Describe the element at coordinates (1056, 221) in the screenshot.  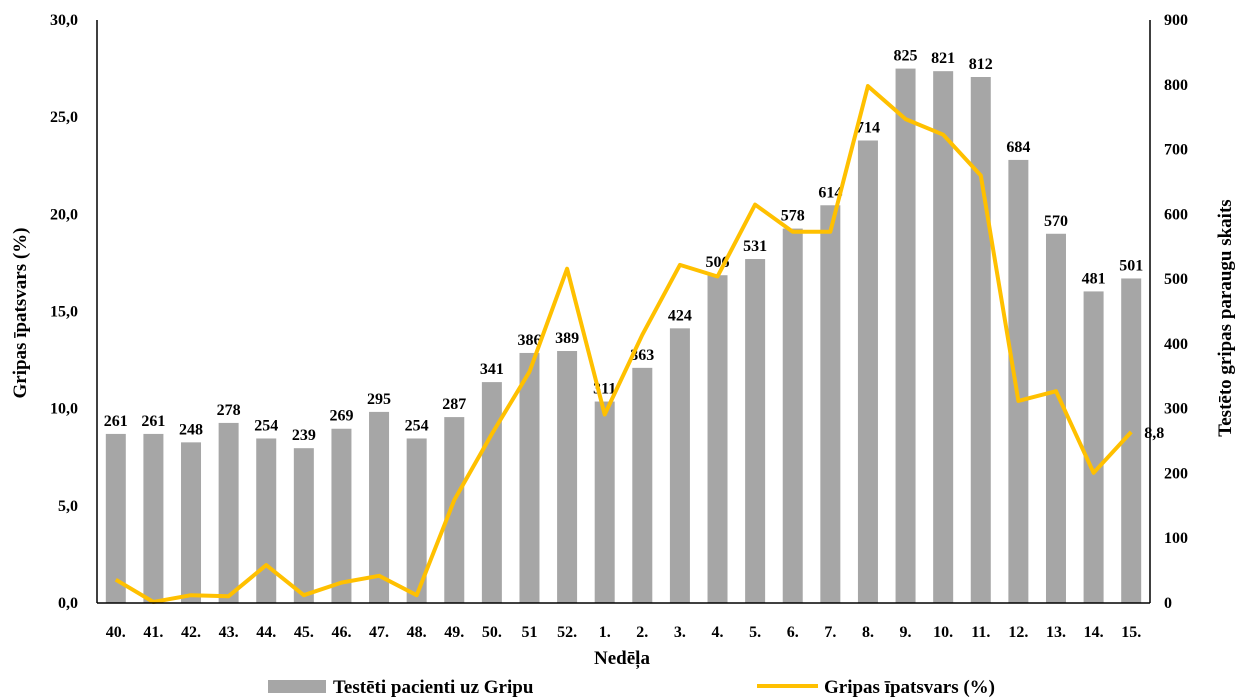
I see `bar-value-label: 570` at that location.